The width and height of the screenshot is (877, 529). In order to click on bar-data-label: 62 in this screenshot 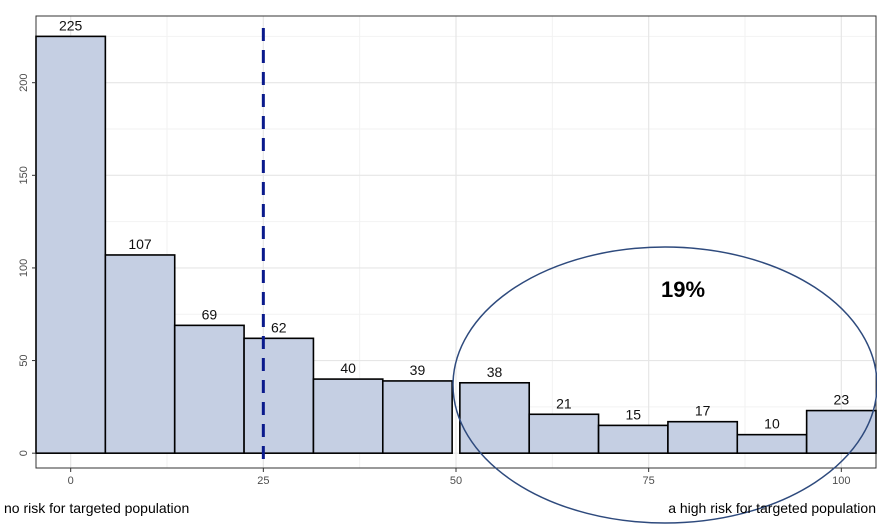, I will do `click(279, 327)`.